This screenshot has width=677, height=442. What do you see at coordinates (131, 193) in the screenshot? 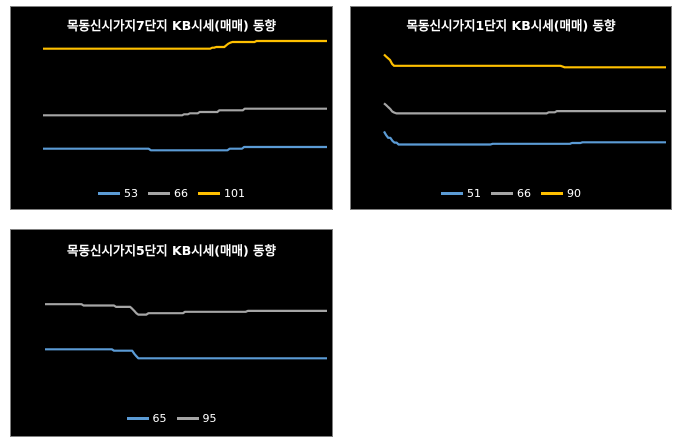
I see `legend-label: 53` at bounding box center [131, 193].